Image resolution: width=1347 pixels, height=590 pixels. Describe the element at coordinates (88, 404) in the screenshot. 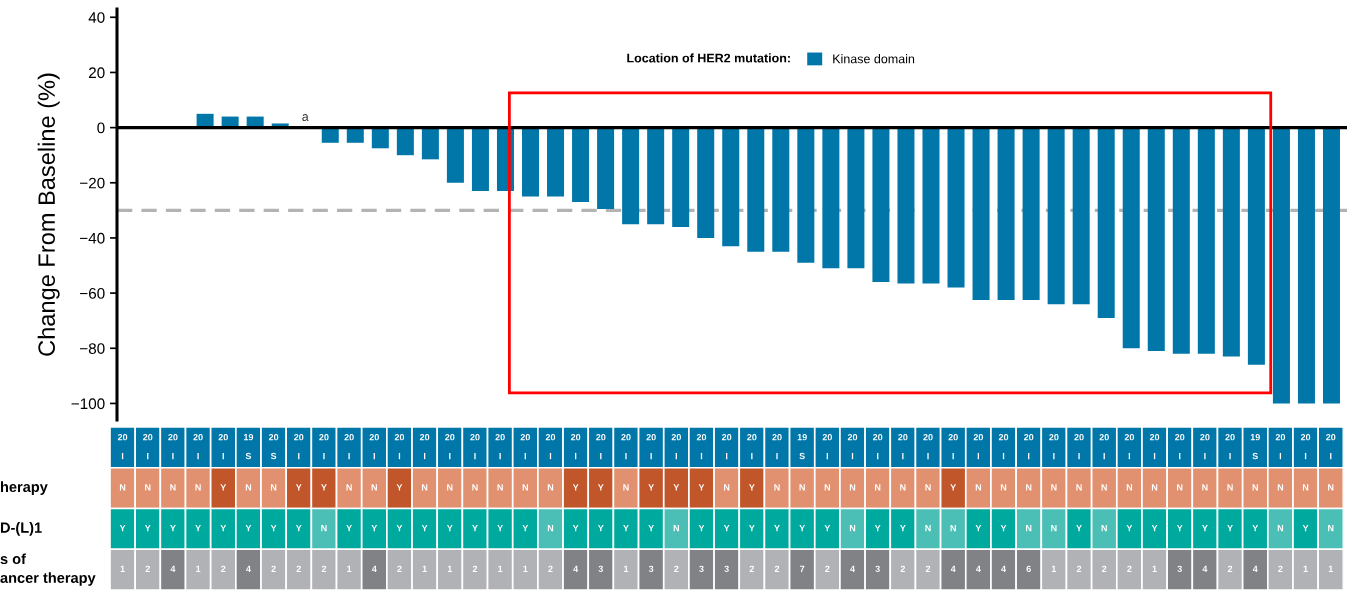

I see `y-tick-label: −100` at that location.